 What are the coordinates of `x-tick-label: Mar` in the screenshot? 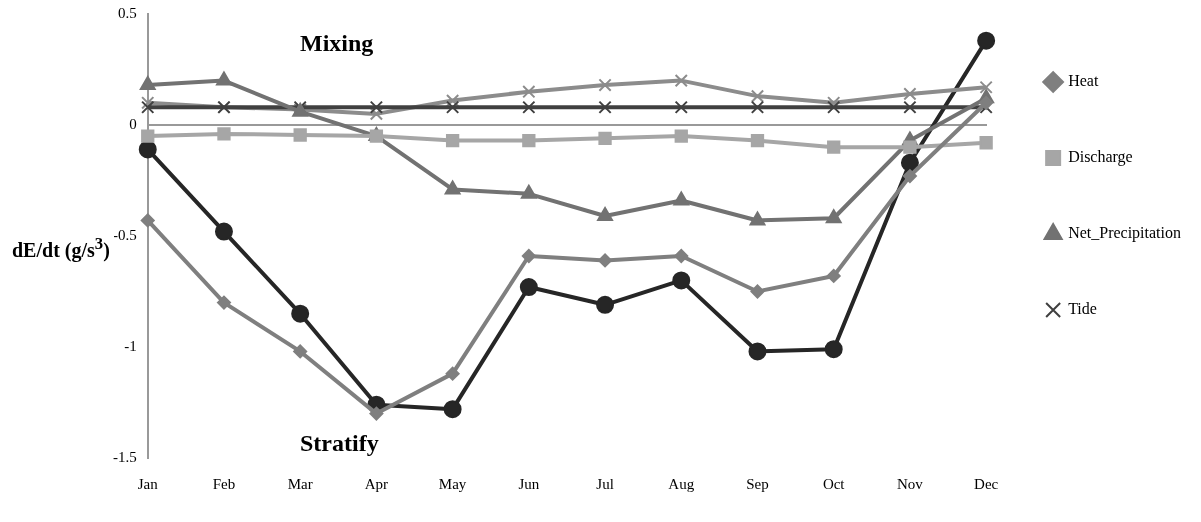 It's located at (300, 483).